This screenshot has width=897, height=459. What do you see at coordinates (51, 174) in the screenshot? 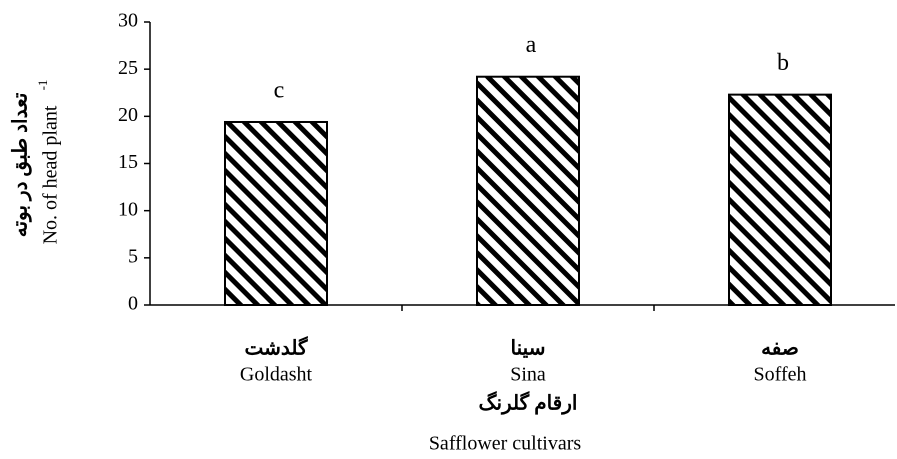
I see `y-axis-label: No. of head plant` at bounding box center [51, 174].